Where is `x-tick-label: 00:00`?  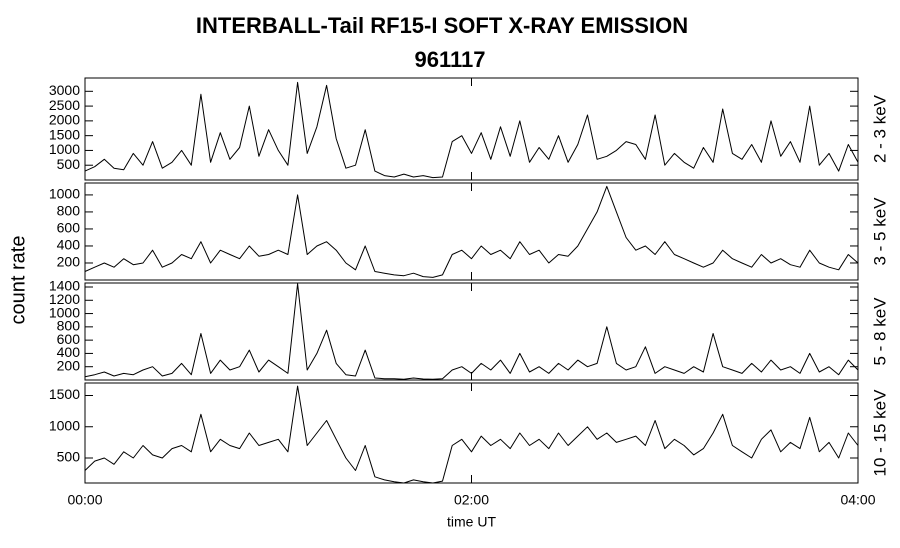
x-tick-label: 00:00 is located at coordinates (84, 500).